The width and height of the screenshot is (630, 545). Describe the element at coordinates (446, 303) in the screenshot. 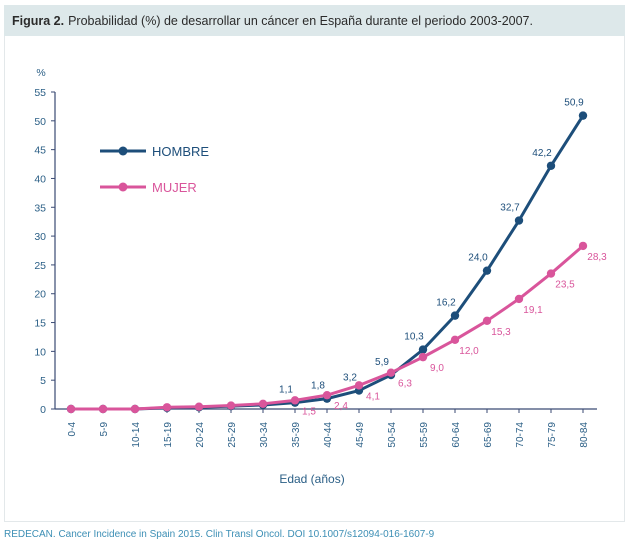

I see `data-label-hombre: 16,2` at that location.